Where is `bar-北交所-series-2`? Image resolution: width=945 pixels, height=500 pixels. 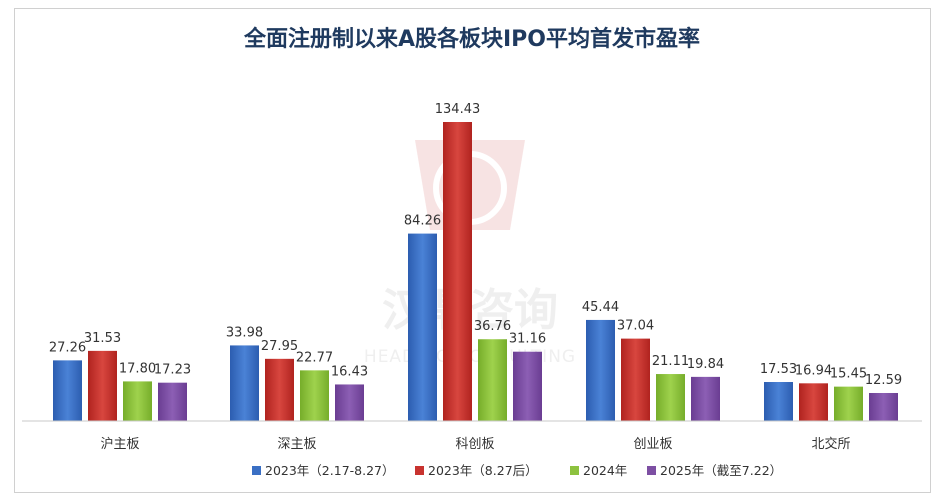
bar-北交所-series-2 is located at coordinates (848, 403).